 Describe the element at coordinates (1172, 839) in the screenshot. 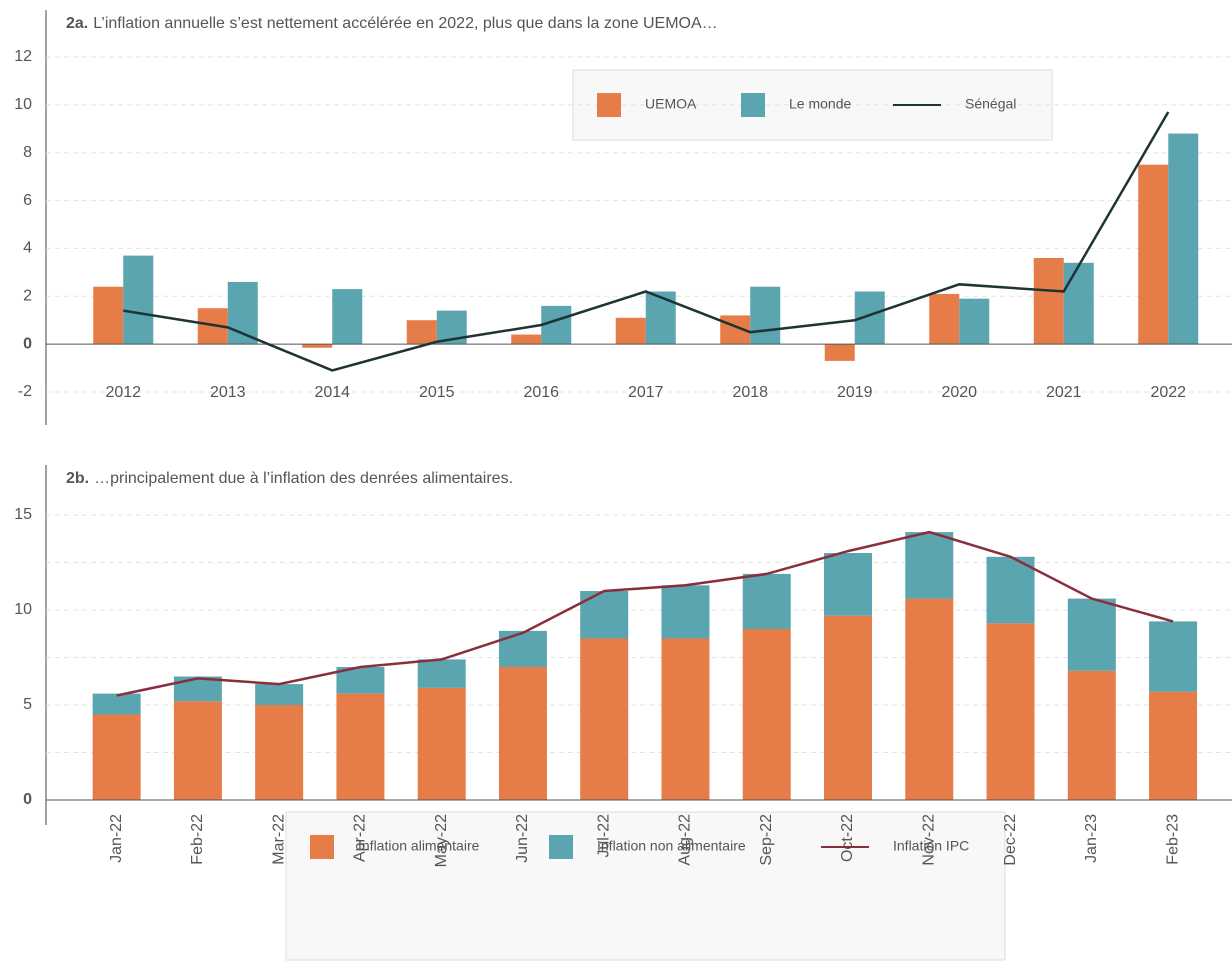

I see `x-tick-label: Feb-23` at that location.